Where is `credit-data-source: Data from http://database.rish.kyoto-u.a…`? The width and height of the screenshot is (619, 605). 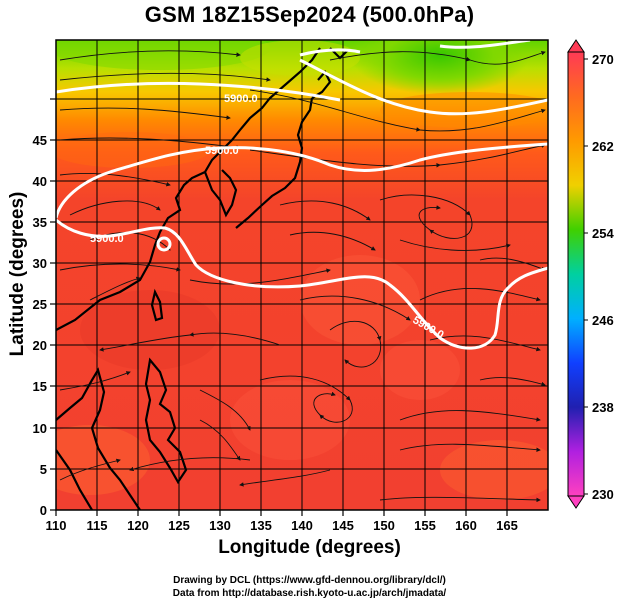 credit-data-source: Data from http://database.rish.kyoto-u.a… is located at coordinates (309, 593).